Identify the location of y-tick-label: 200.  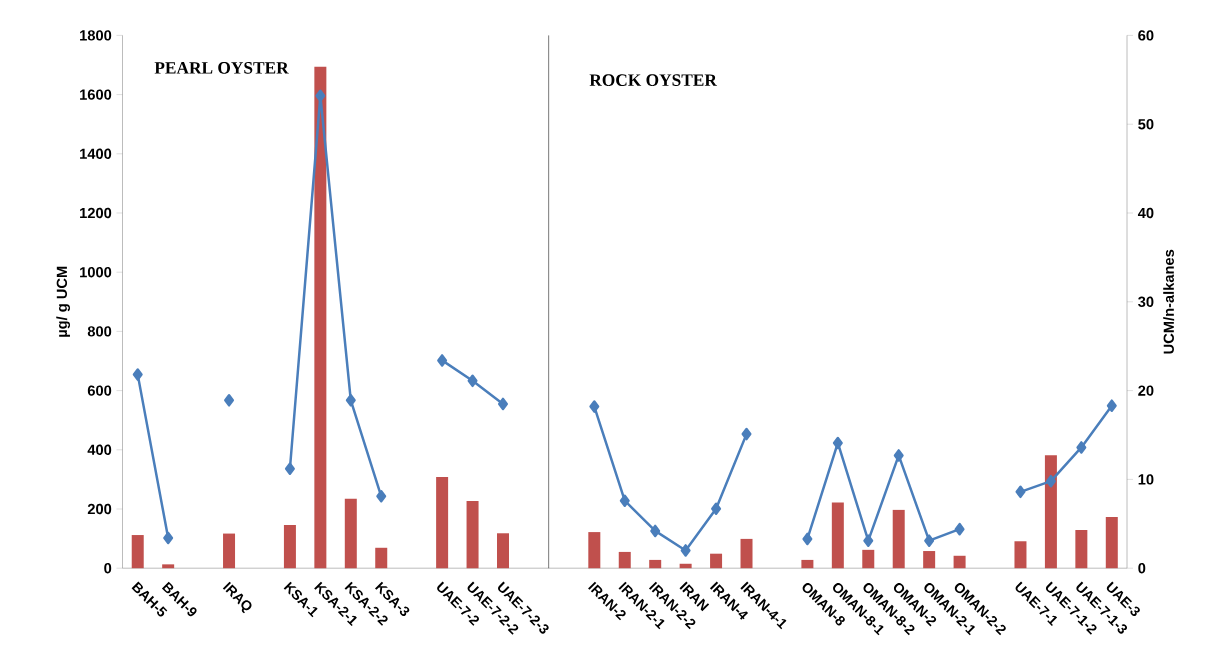
(99, 509).